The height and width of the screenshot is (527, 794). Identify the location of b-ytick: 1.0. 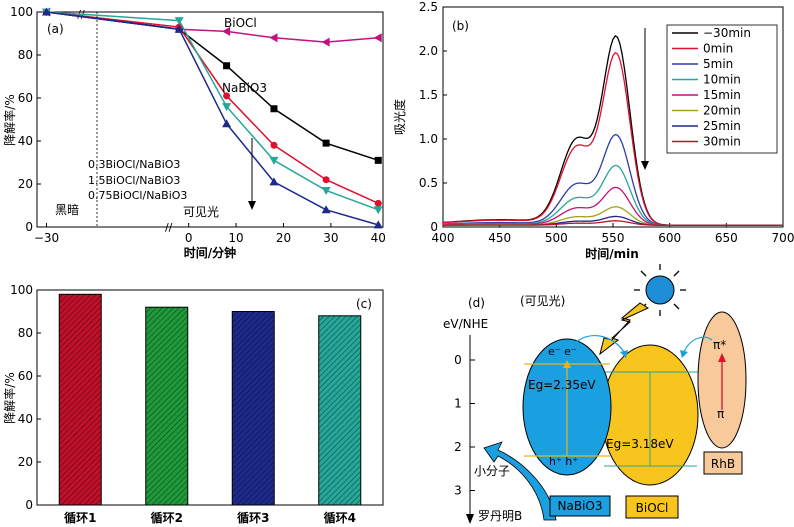
(428, 139).